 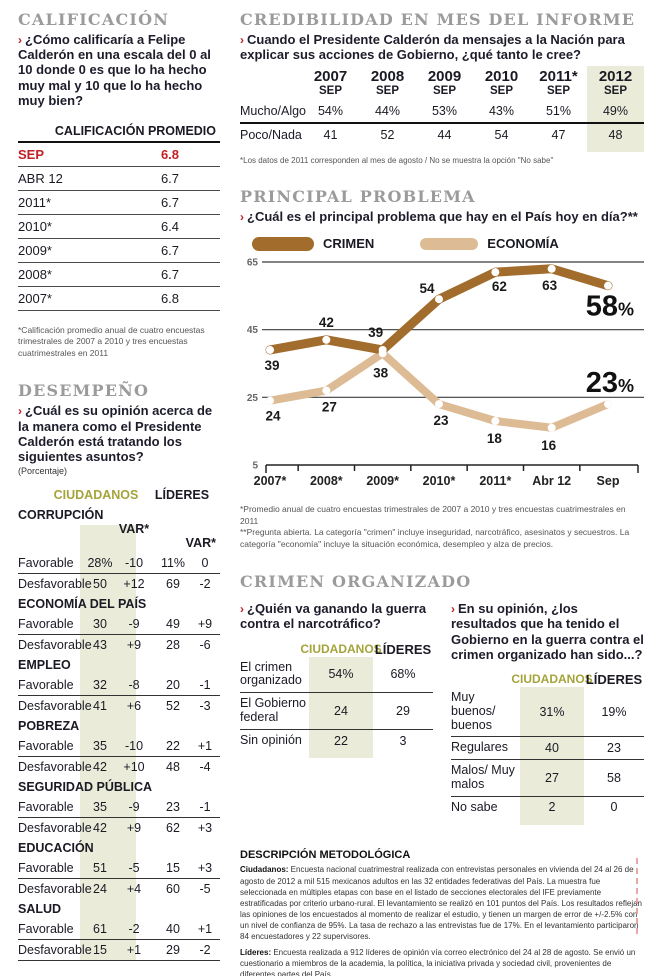 I want to click on table-row: 2010* 6.4, so click(x=119, y=227).